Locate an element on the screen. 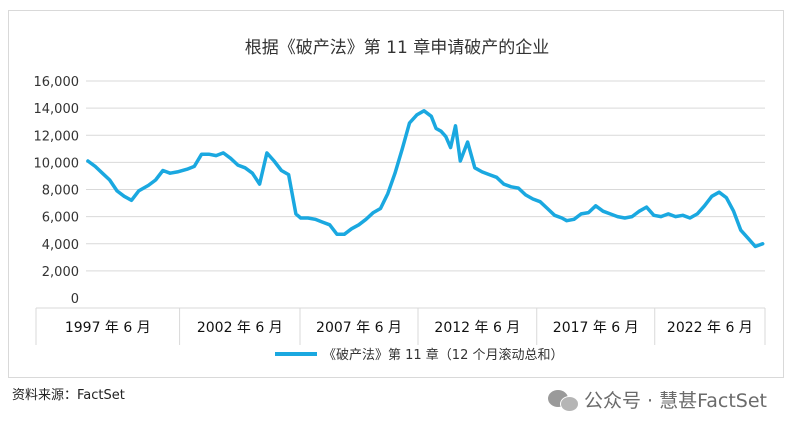 This screenshot has height=431, width=791. x-category-label: 2022 年 6 月 is located at coordinates (710, 328).